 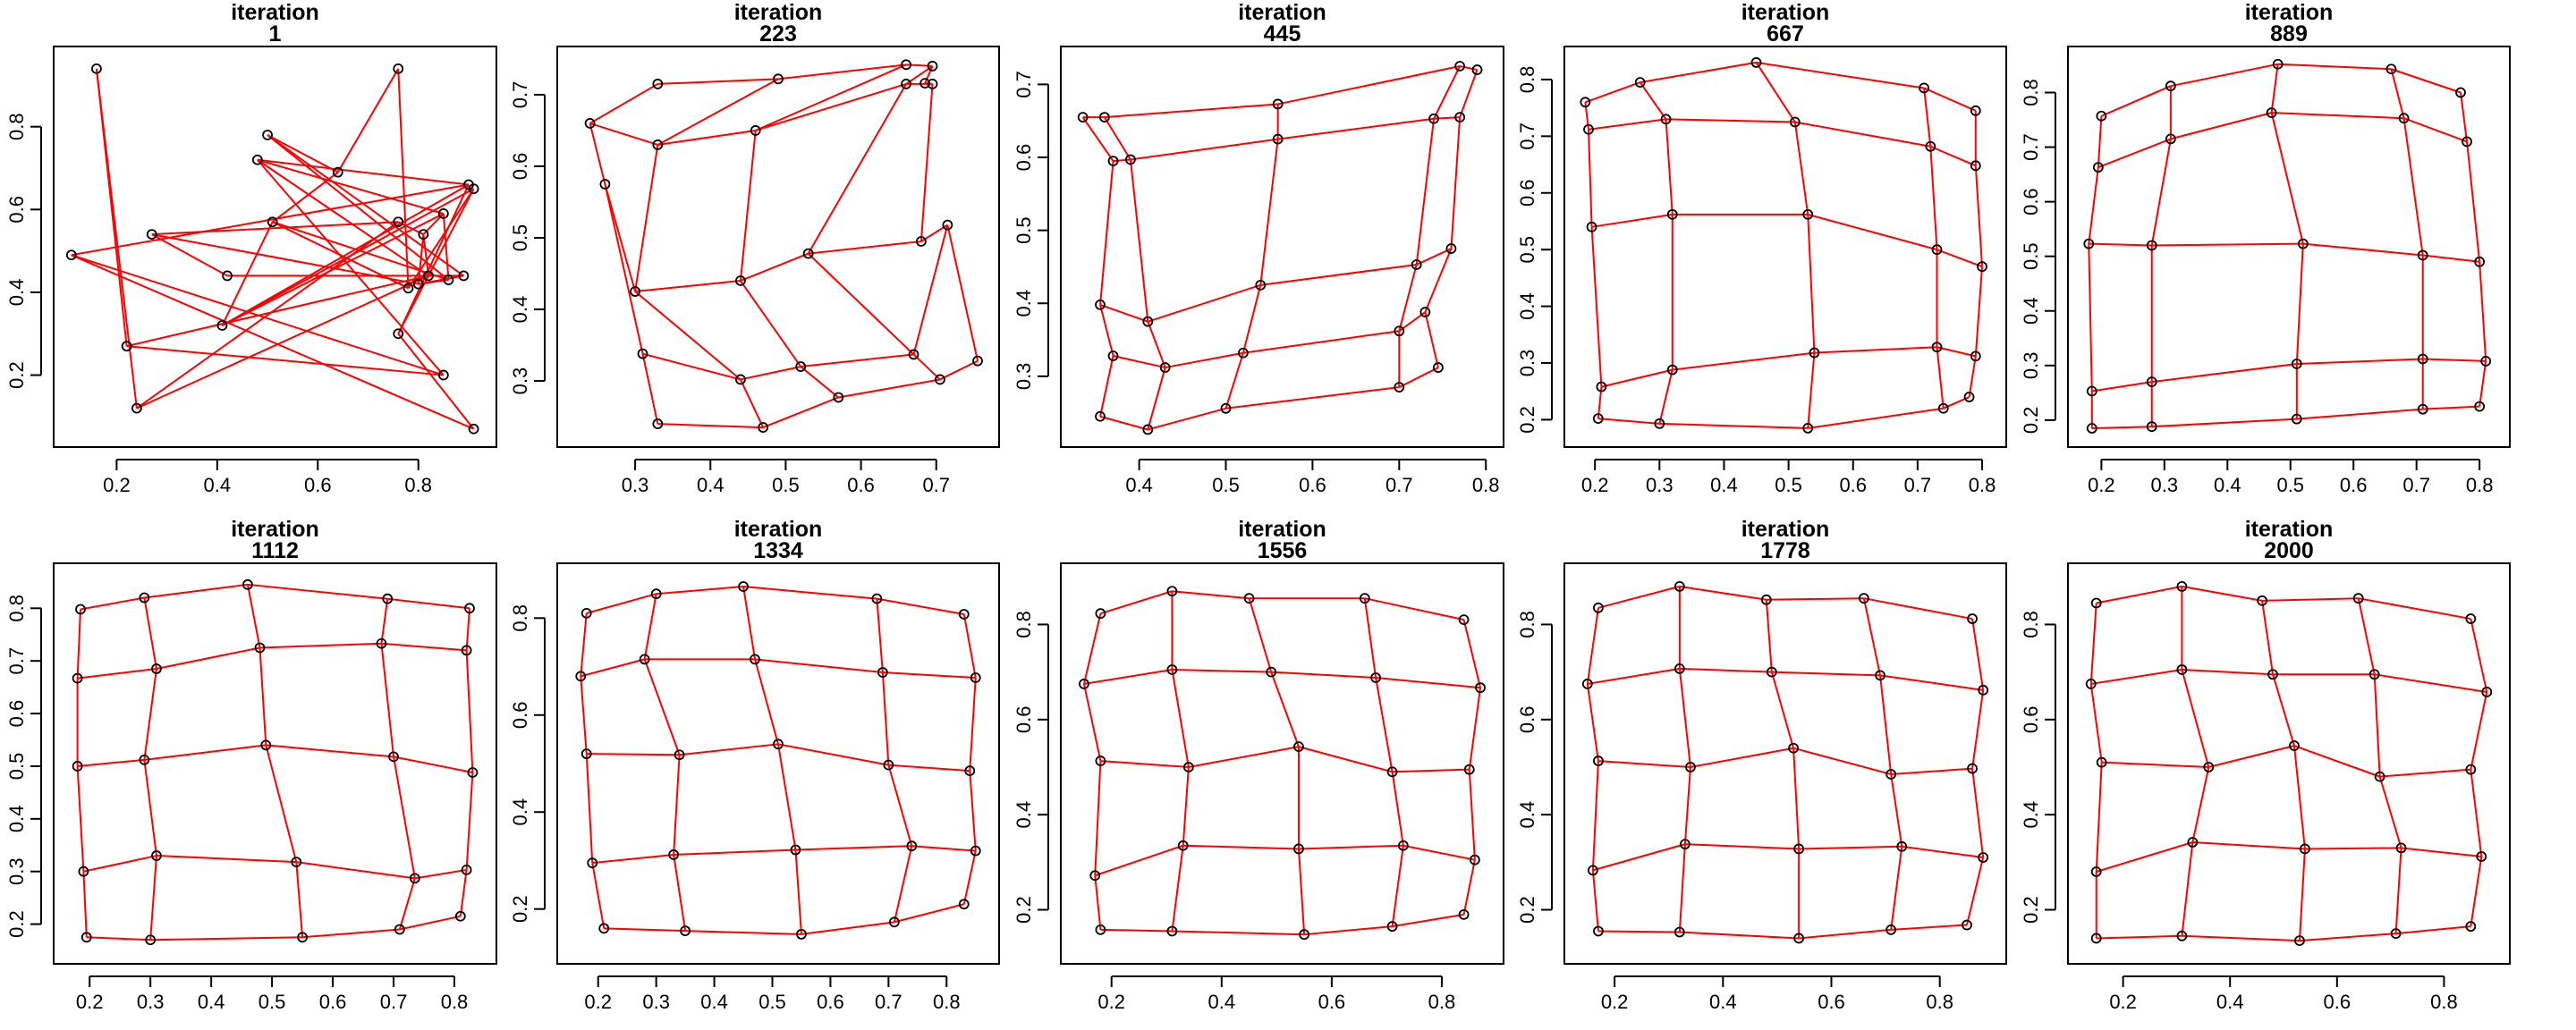 What do you see at coordinates (1280, 248) in the screenshot?
I see `grid-edges` at bounding box center [1280, 248].